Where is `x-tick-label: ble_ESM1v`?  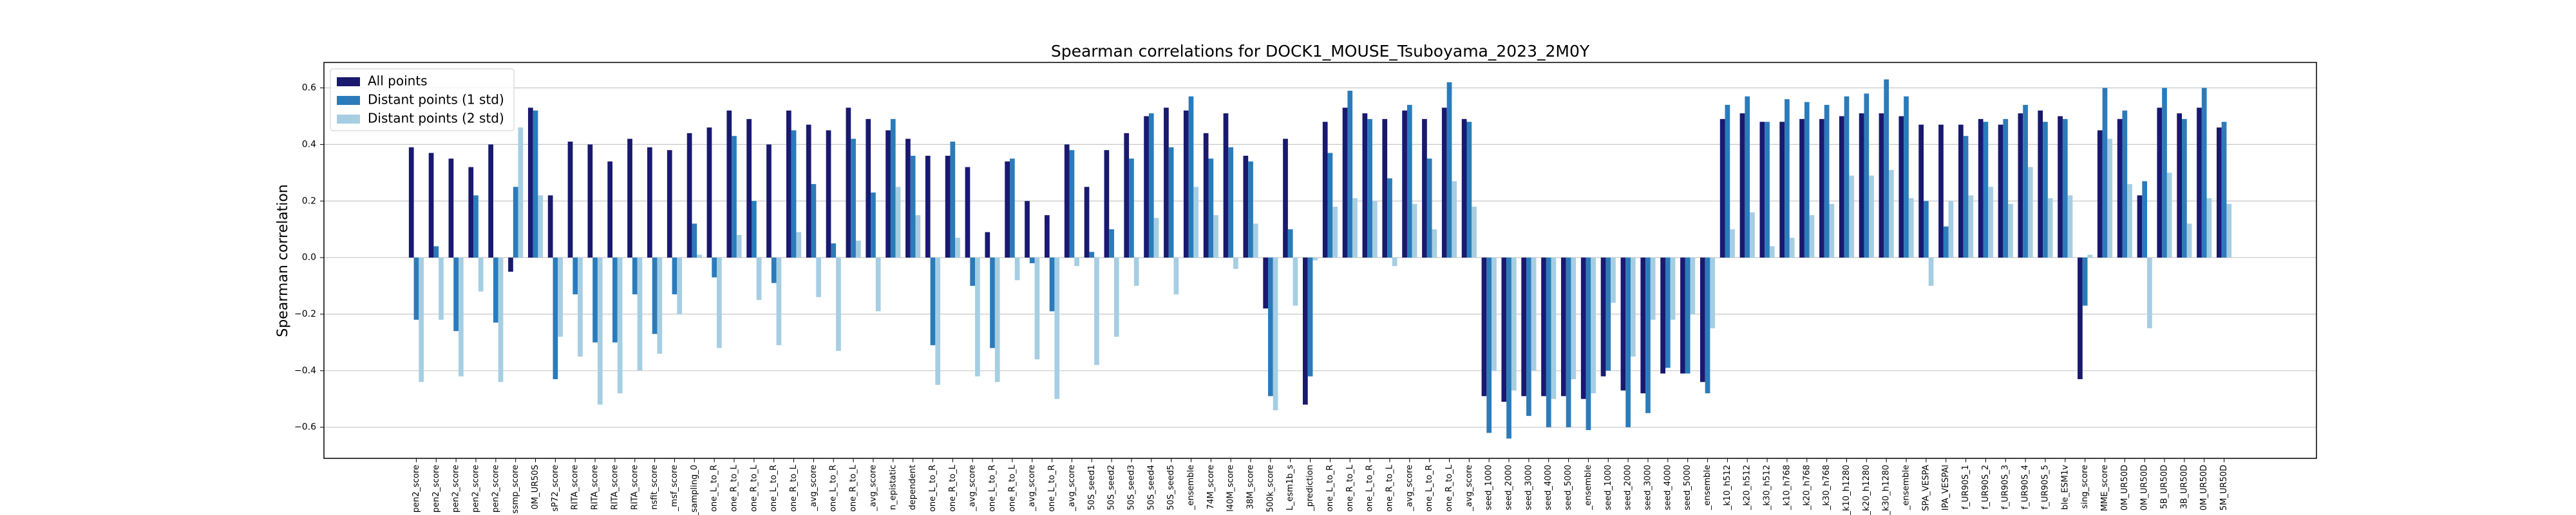
x-tick-label: ble_ESM1v is located at coordinates (2065, 487).